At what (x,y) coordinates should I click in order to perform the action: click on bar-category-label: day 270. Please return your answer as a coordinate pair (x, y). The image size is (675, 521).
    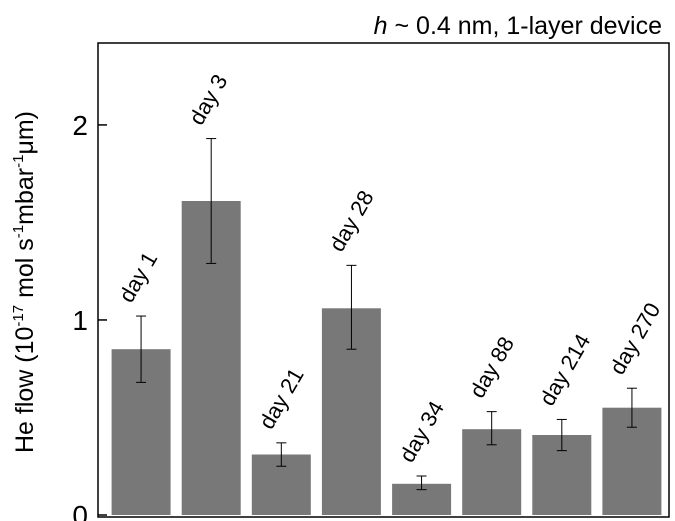
    Looking at the image, I should click on (635, 338).